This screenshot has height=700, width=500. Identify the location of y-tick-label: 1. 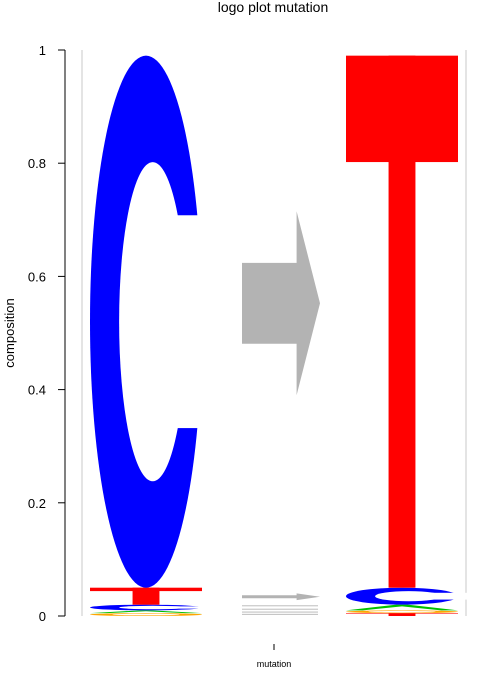
(42, 50).